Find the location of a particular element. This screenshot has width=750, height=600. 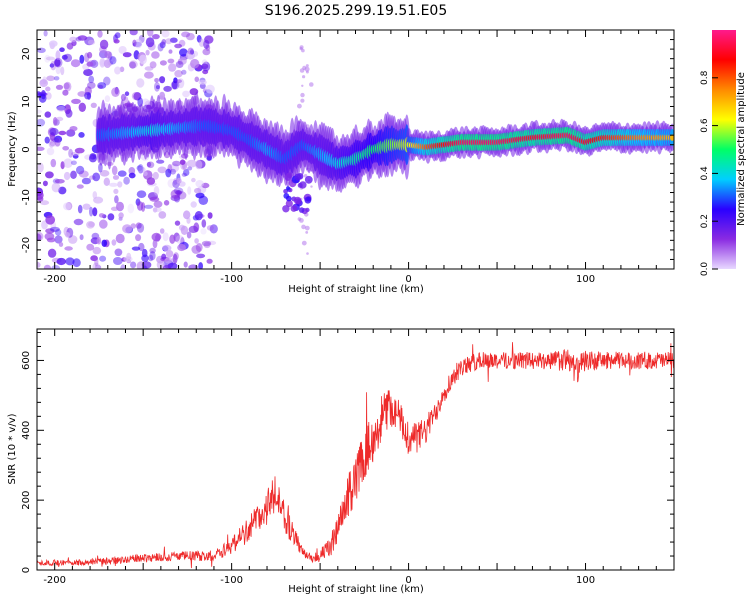

spectrogram-xlabel: Height of straight line (km) is located at coordinates (356, 289).